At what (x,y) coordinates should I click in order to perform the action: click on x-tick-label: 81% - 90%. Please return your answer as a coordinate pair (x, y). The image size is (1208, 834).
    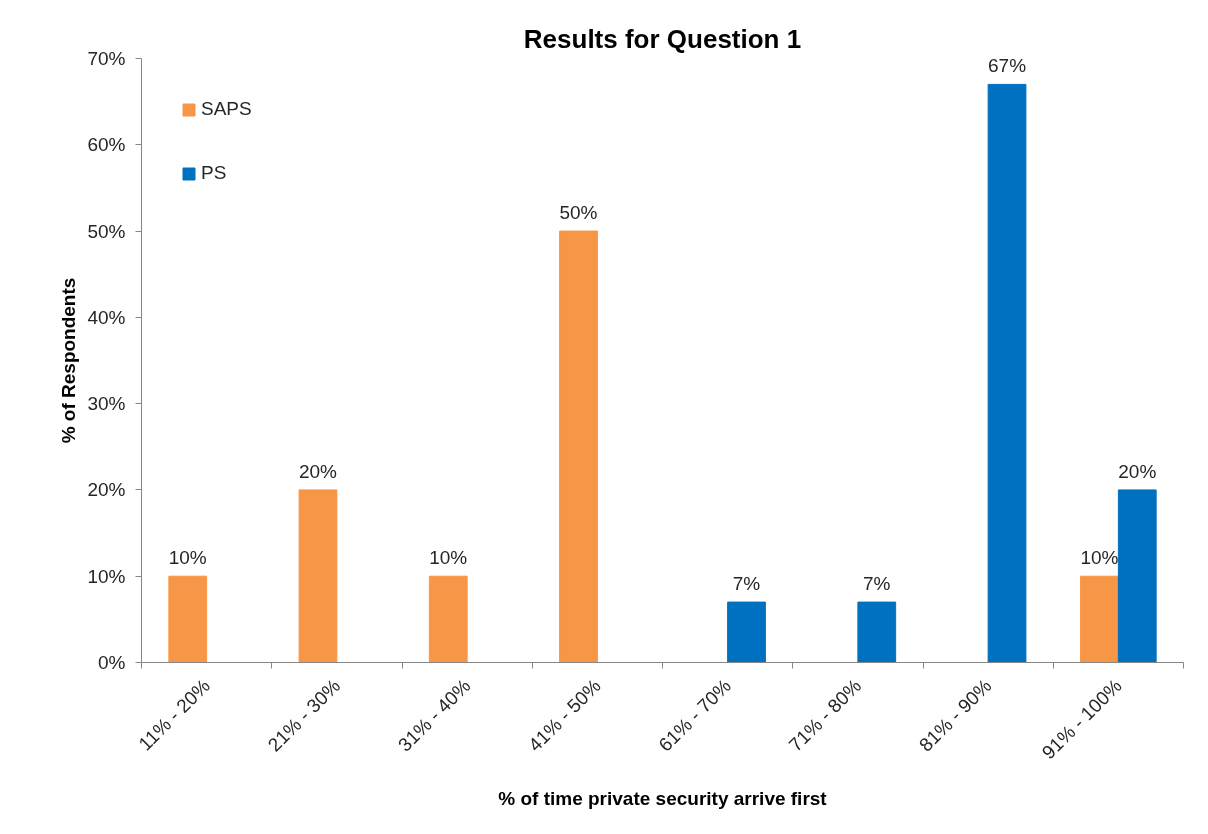
    Looking at the image, I should click on (955, 715).